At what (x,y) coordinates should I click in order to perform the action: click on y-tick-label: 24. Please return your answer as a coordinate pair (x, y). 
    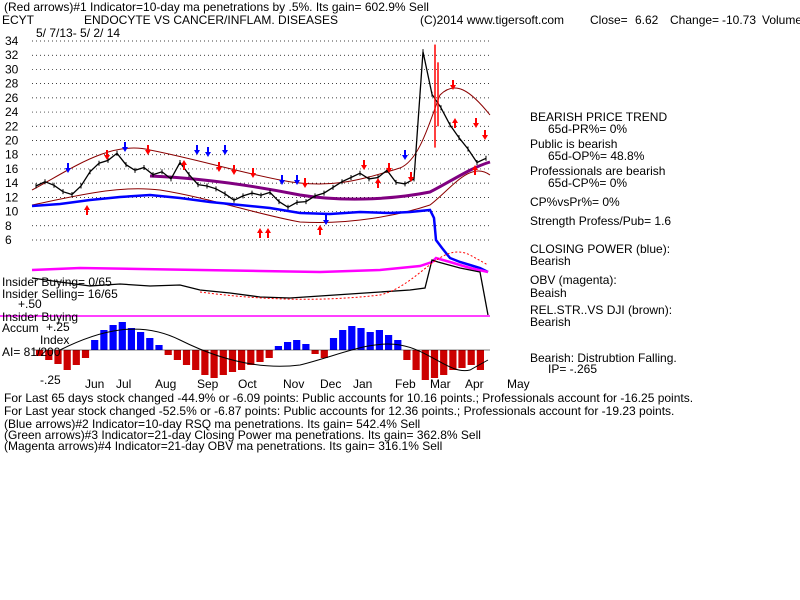
    Looking at the image, I should click on (12, 112).